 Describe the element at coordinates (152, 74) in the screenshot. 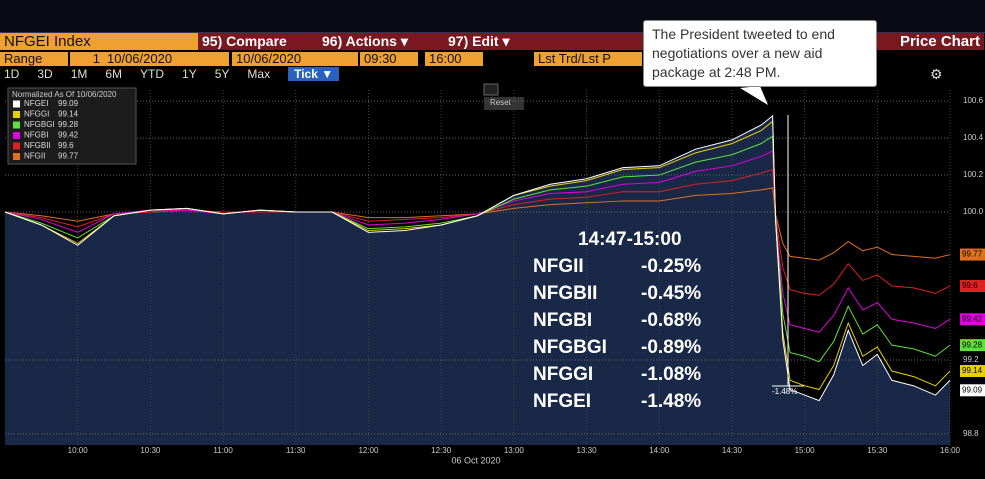

I see `period-button: YTD` at that location.